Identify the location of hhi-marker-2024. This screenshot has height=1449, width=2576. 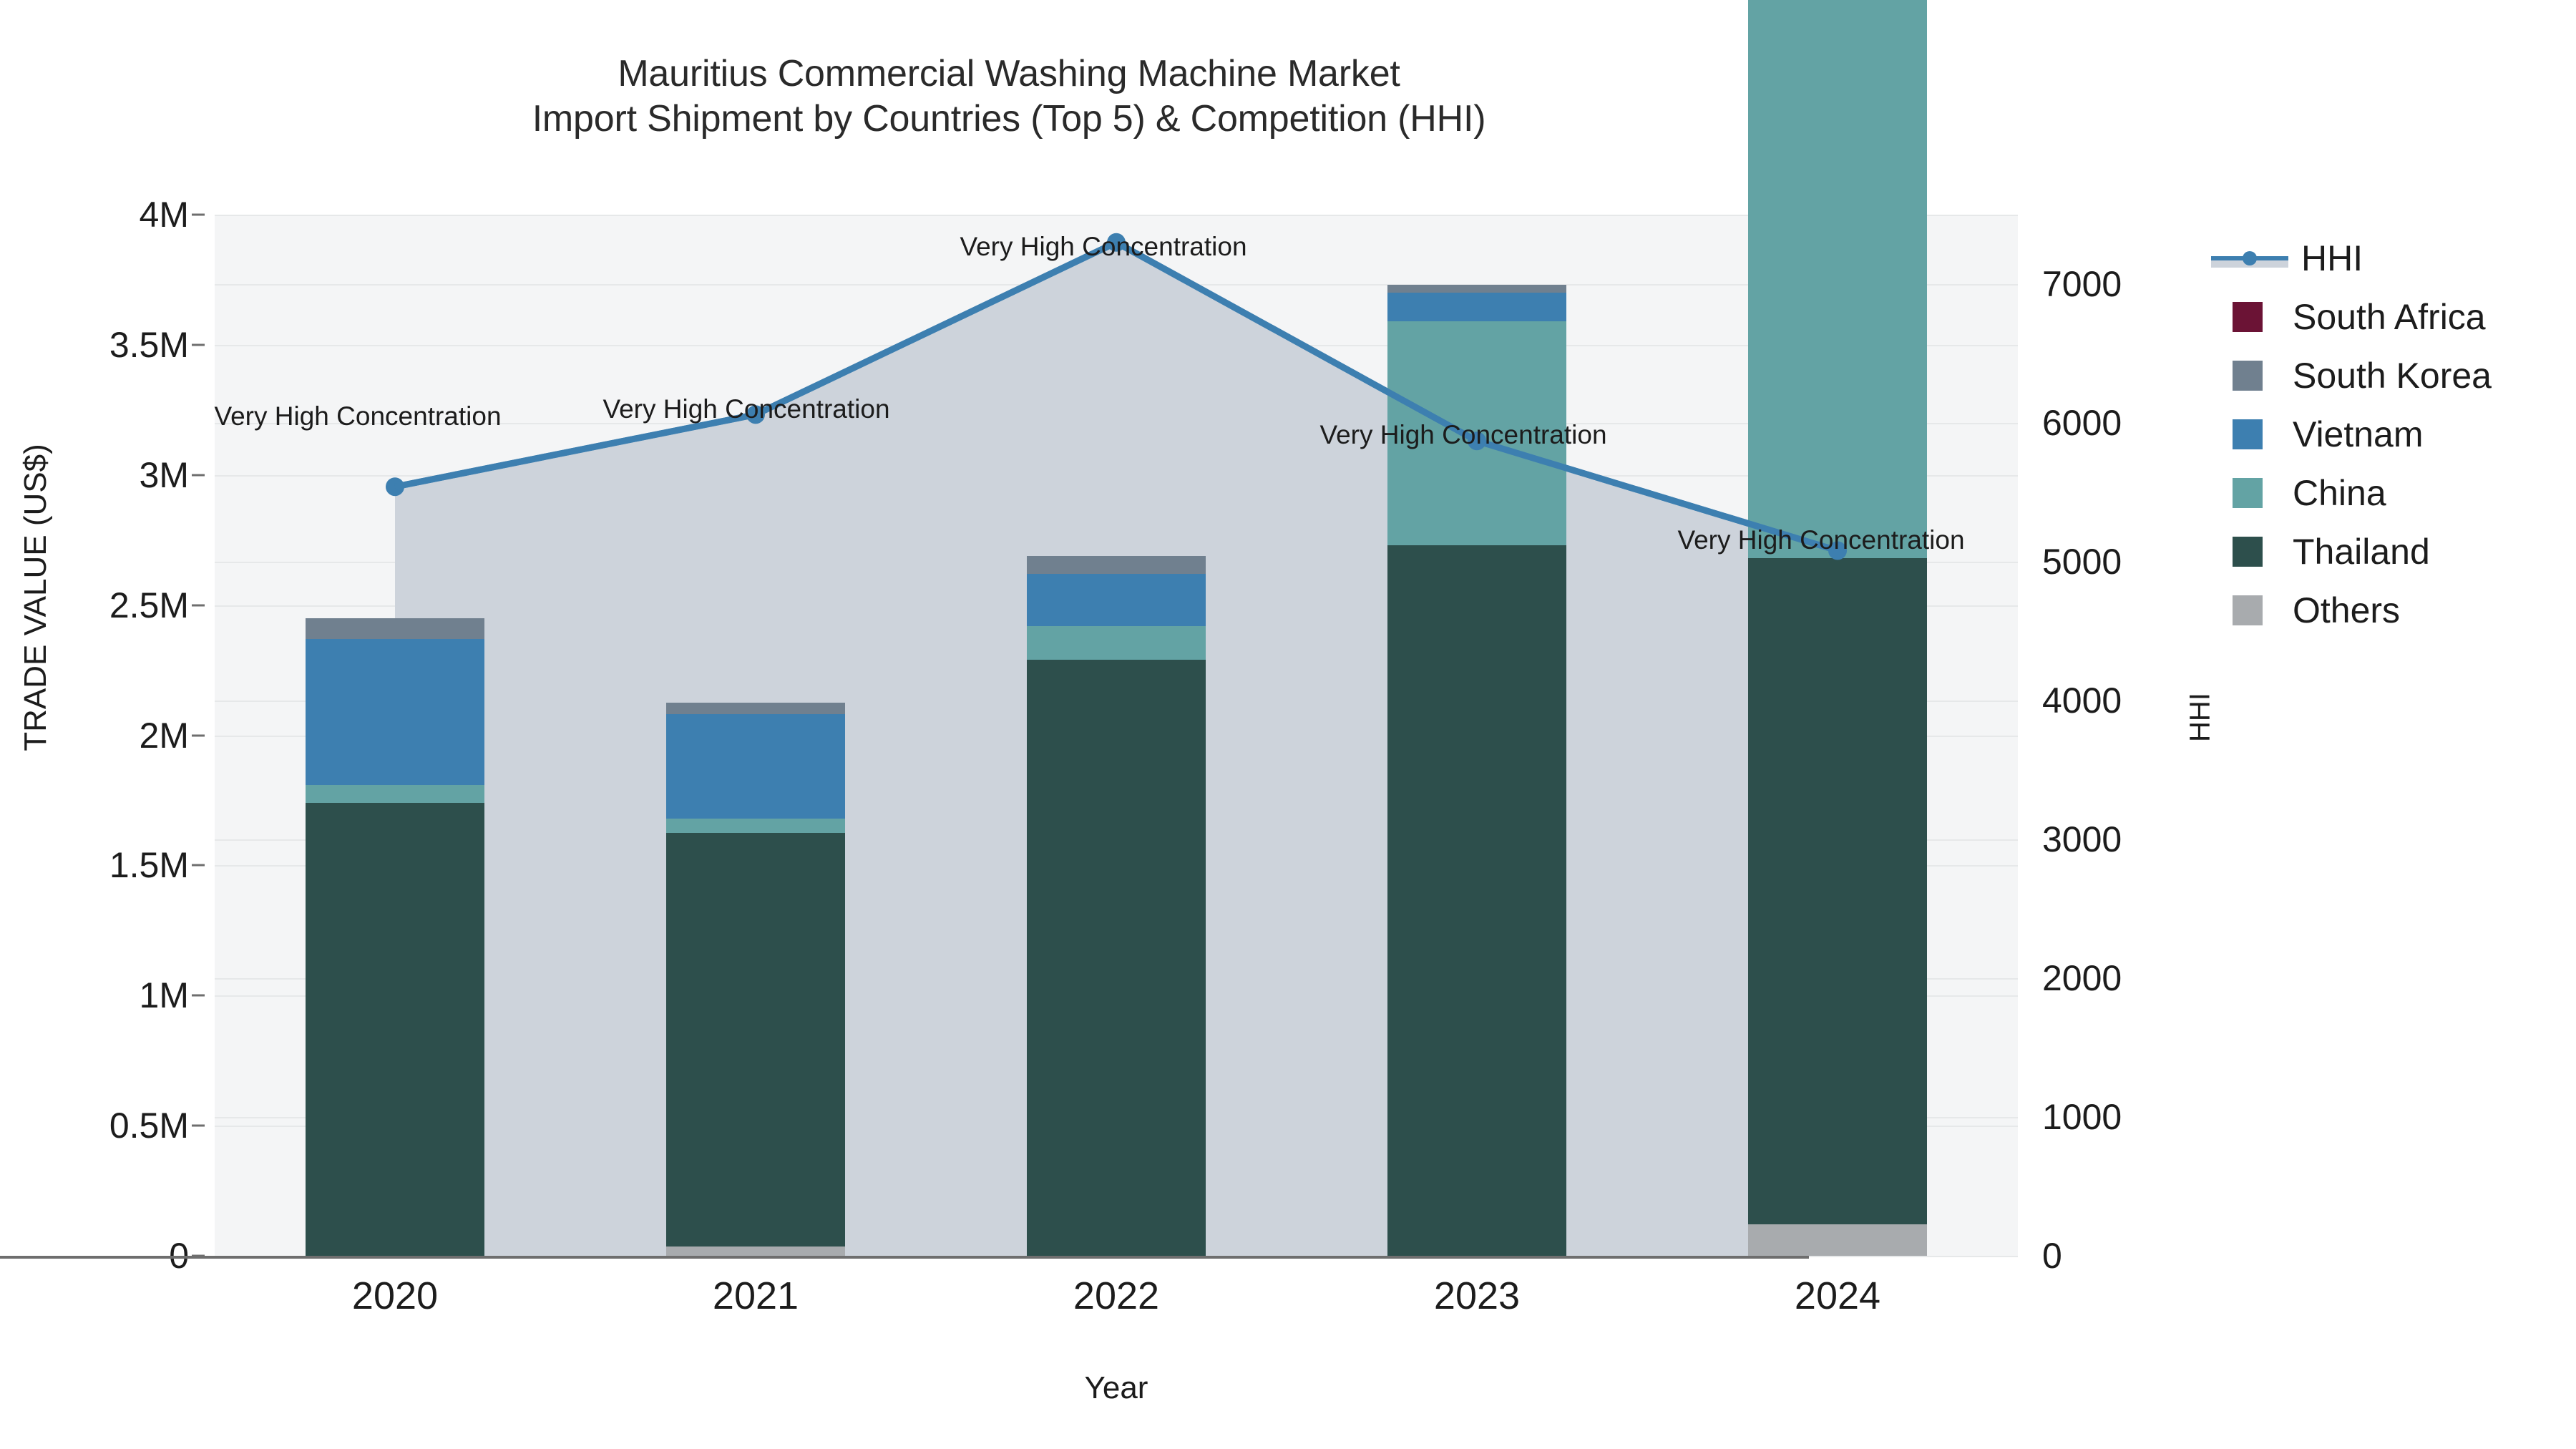
(1837, 550).